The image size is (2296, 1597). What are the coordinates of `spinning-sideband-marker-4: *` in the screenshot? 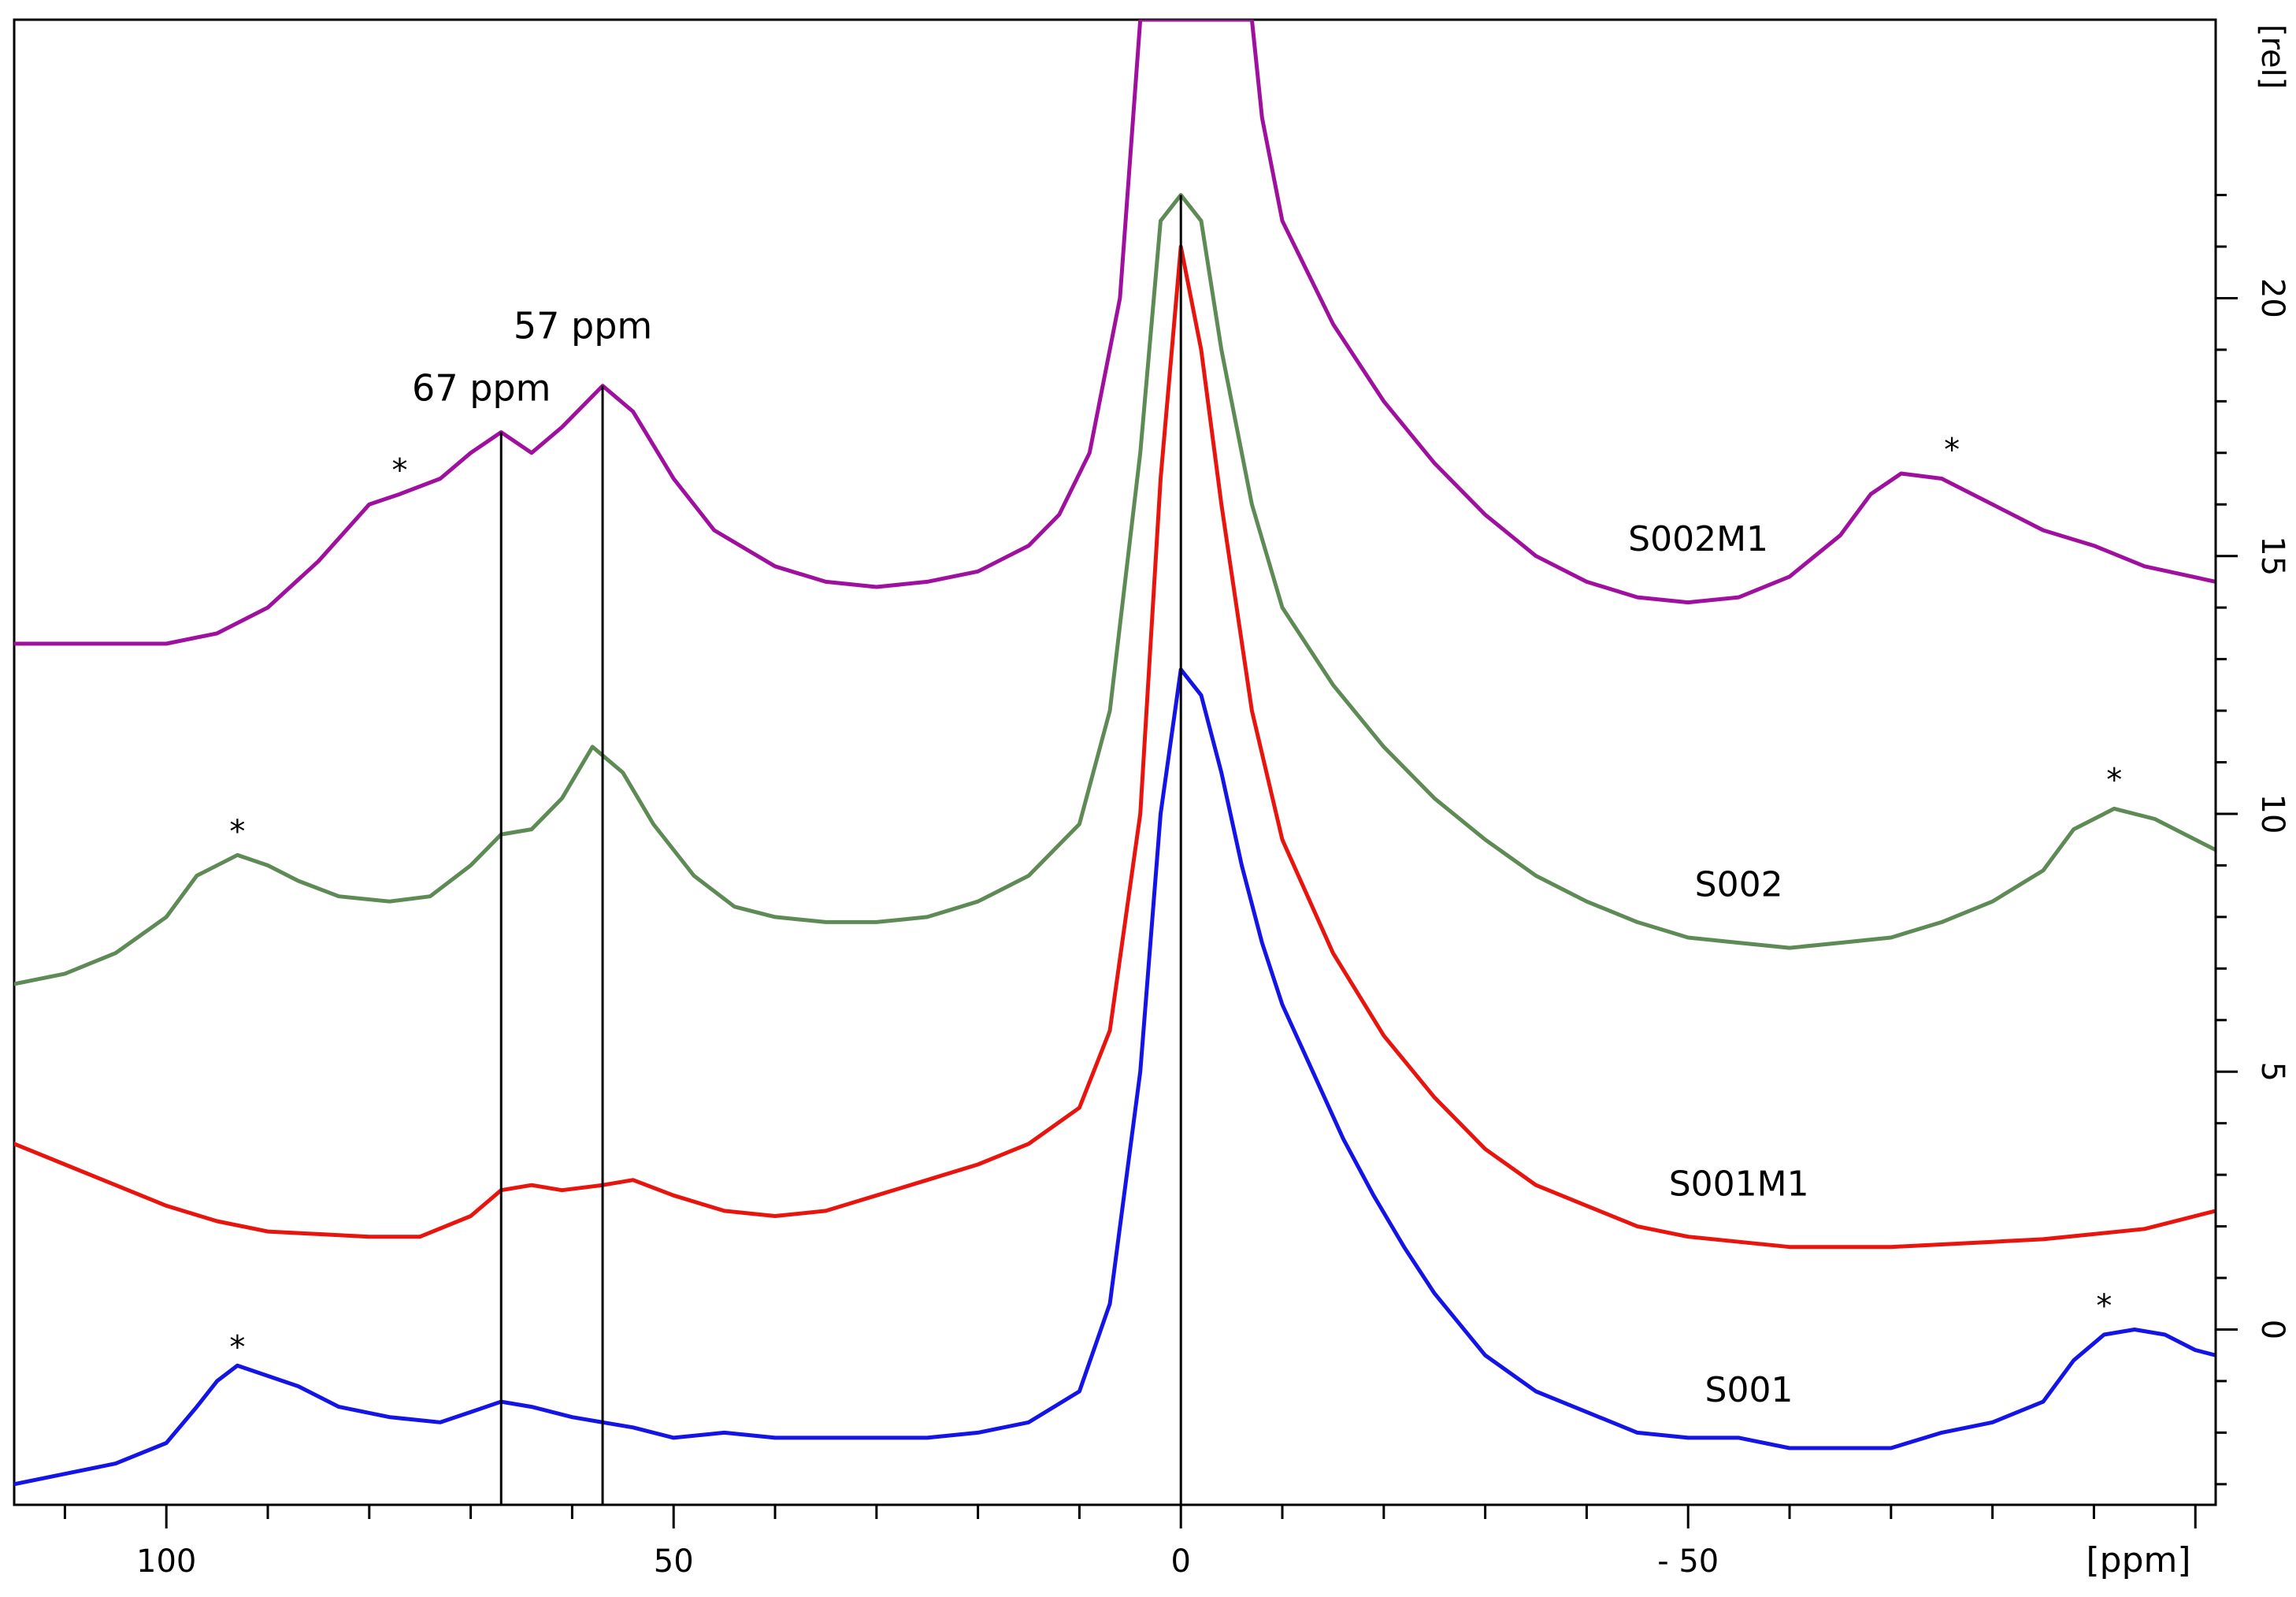 It's located at (399, 471).